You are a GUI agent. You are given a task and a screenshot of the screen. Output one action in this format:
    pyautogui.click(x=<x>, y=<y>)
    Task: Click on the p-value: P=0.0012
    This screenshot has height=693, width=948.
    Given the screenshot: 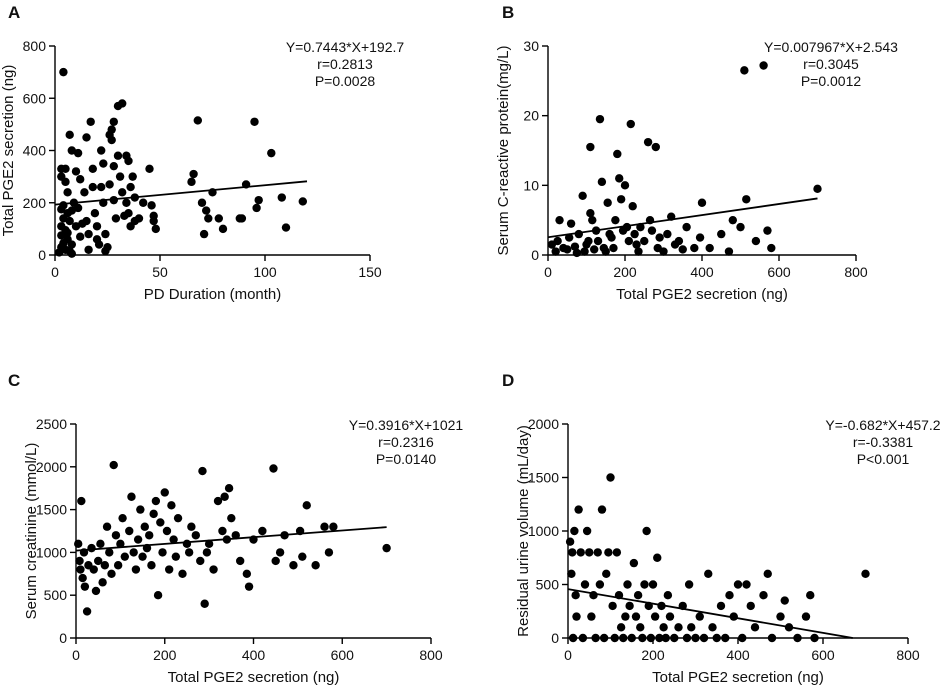 What is the action you would take?
    pyautogui.click(x=831, y=81)
    